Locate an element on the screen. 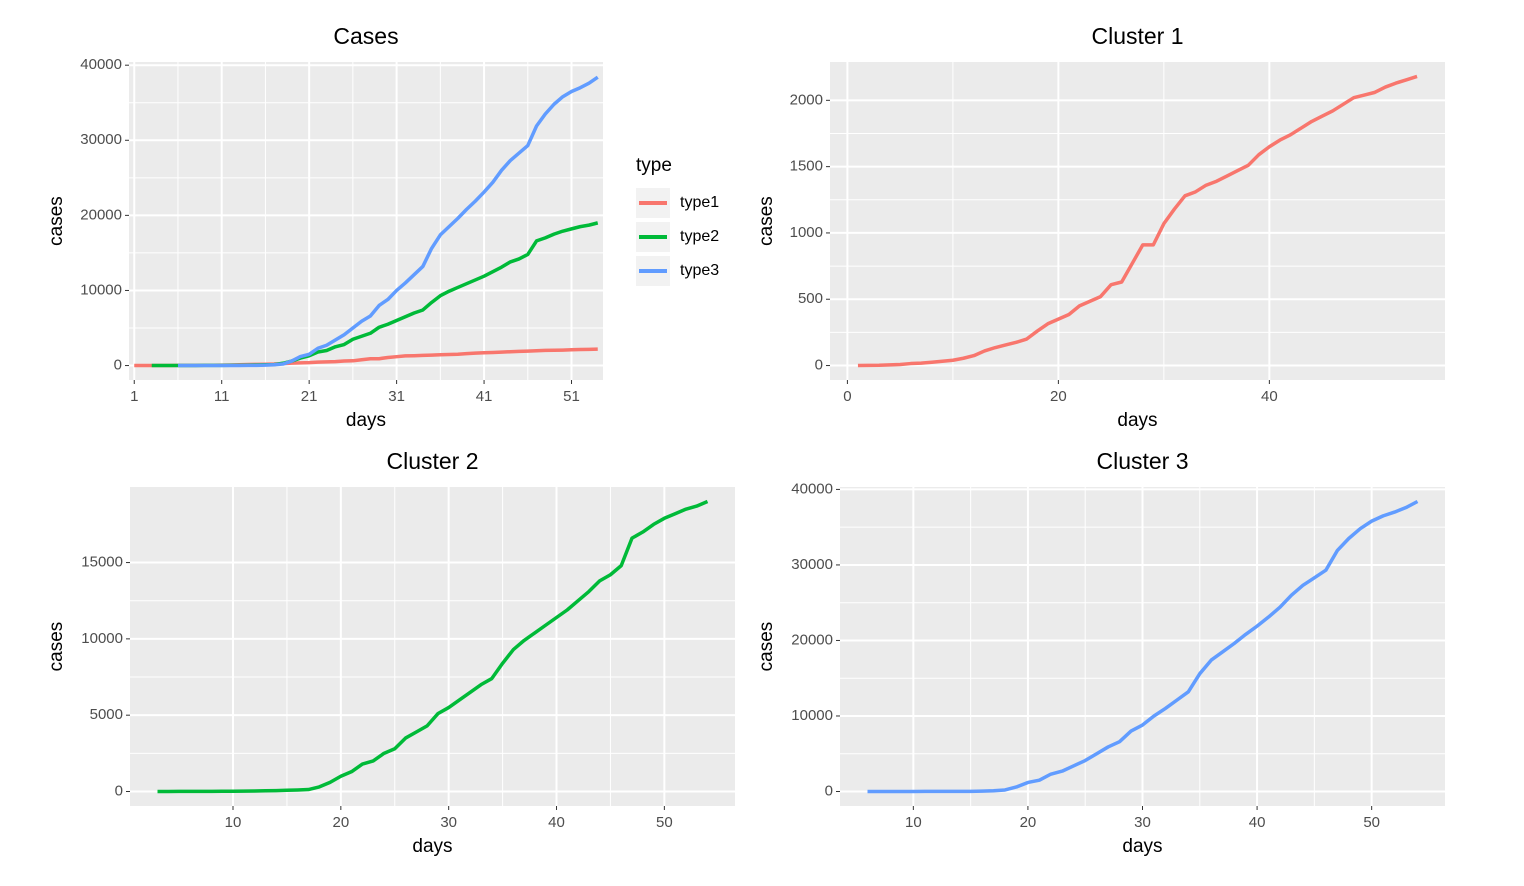 This screenshot has width=1524, height=886. chart-title: Cluster 1 is located at coordinates (1137, 36).